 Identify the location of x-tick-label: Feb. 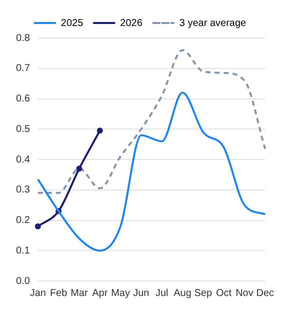
(59, 293).